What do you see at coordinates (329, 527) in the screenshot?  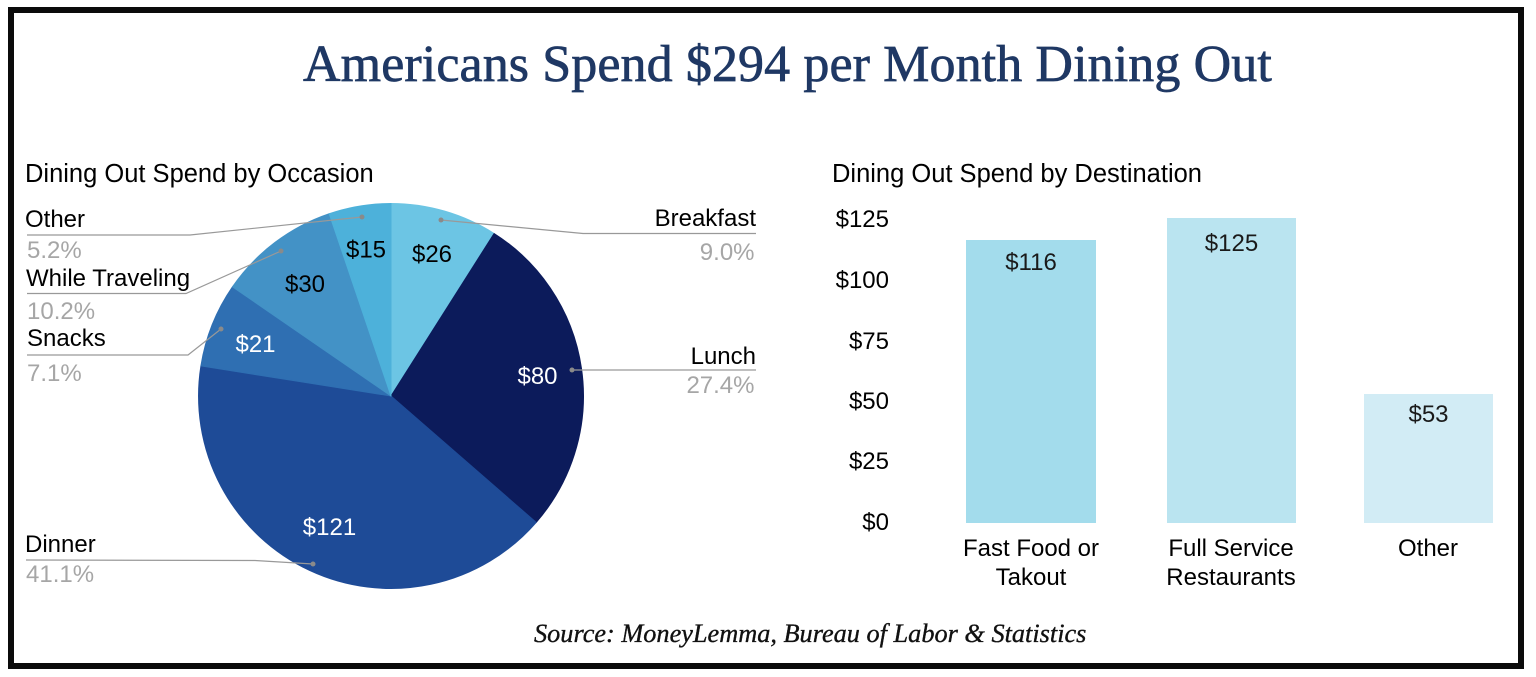 I see `svg-text: $121` at bounding box center [329, 527].